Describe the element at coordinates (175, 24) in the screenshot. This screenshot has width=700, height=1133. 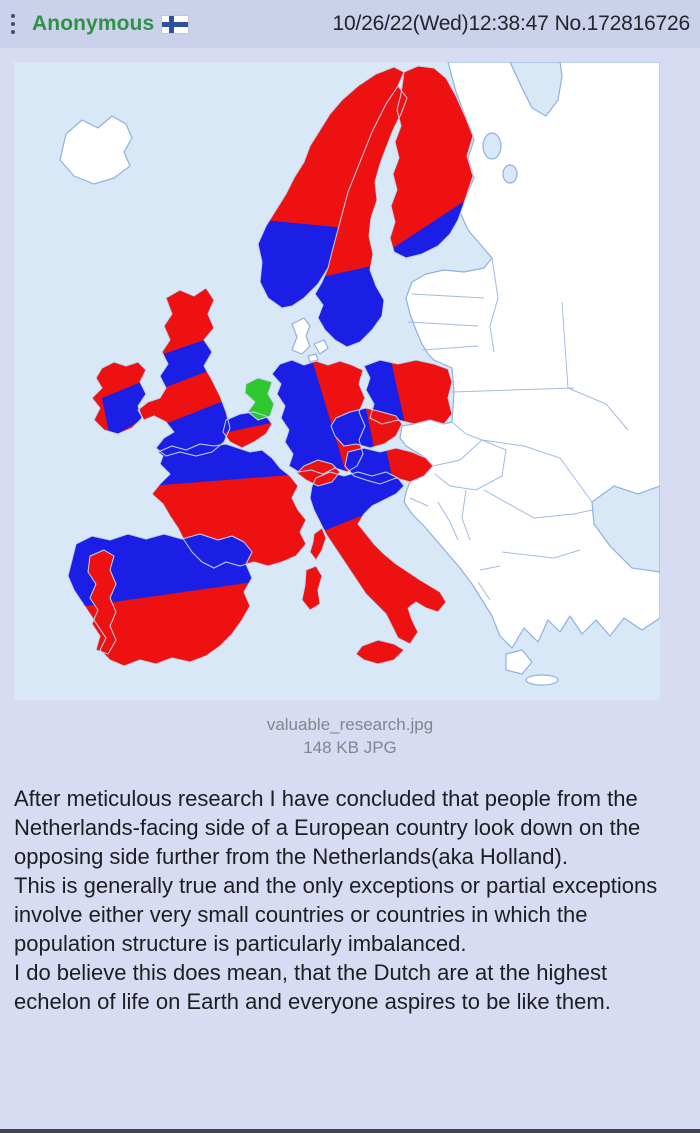
I see `finland-flag-icon` at that location.